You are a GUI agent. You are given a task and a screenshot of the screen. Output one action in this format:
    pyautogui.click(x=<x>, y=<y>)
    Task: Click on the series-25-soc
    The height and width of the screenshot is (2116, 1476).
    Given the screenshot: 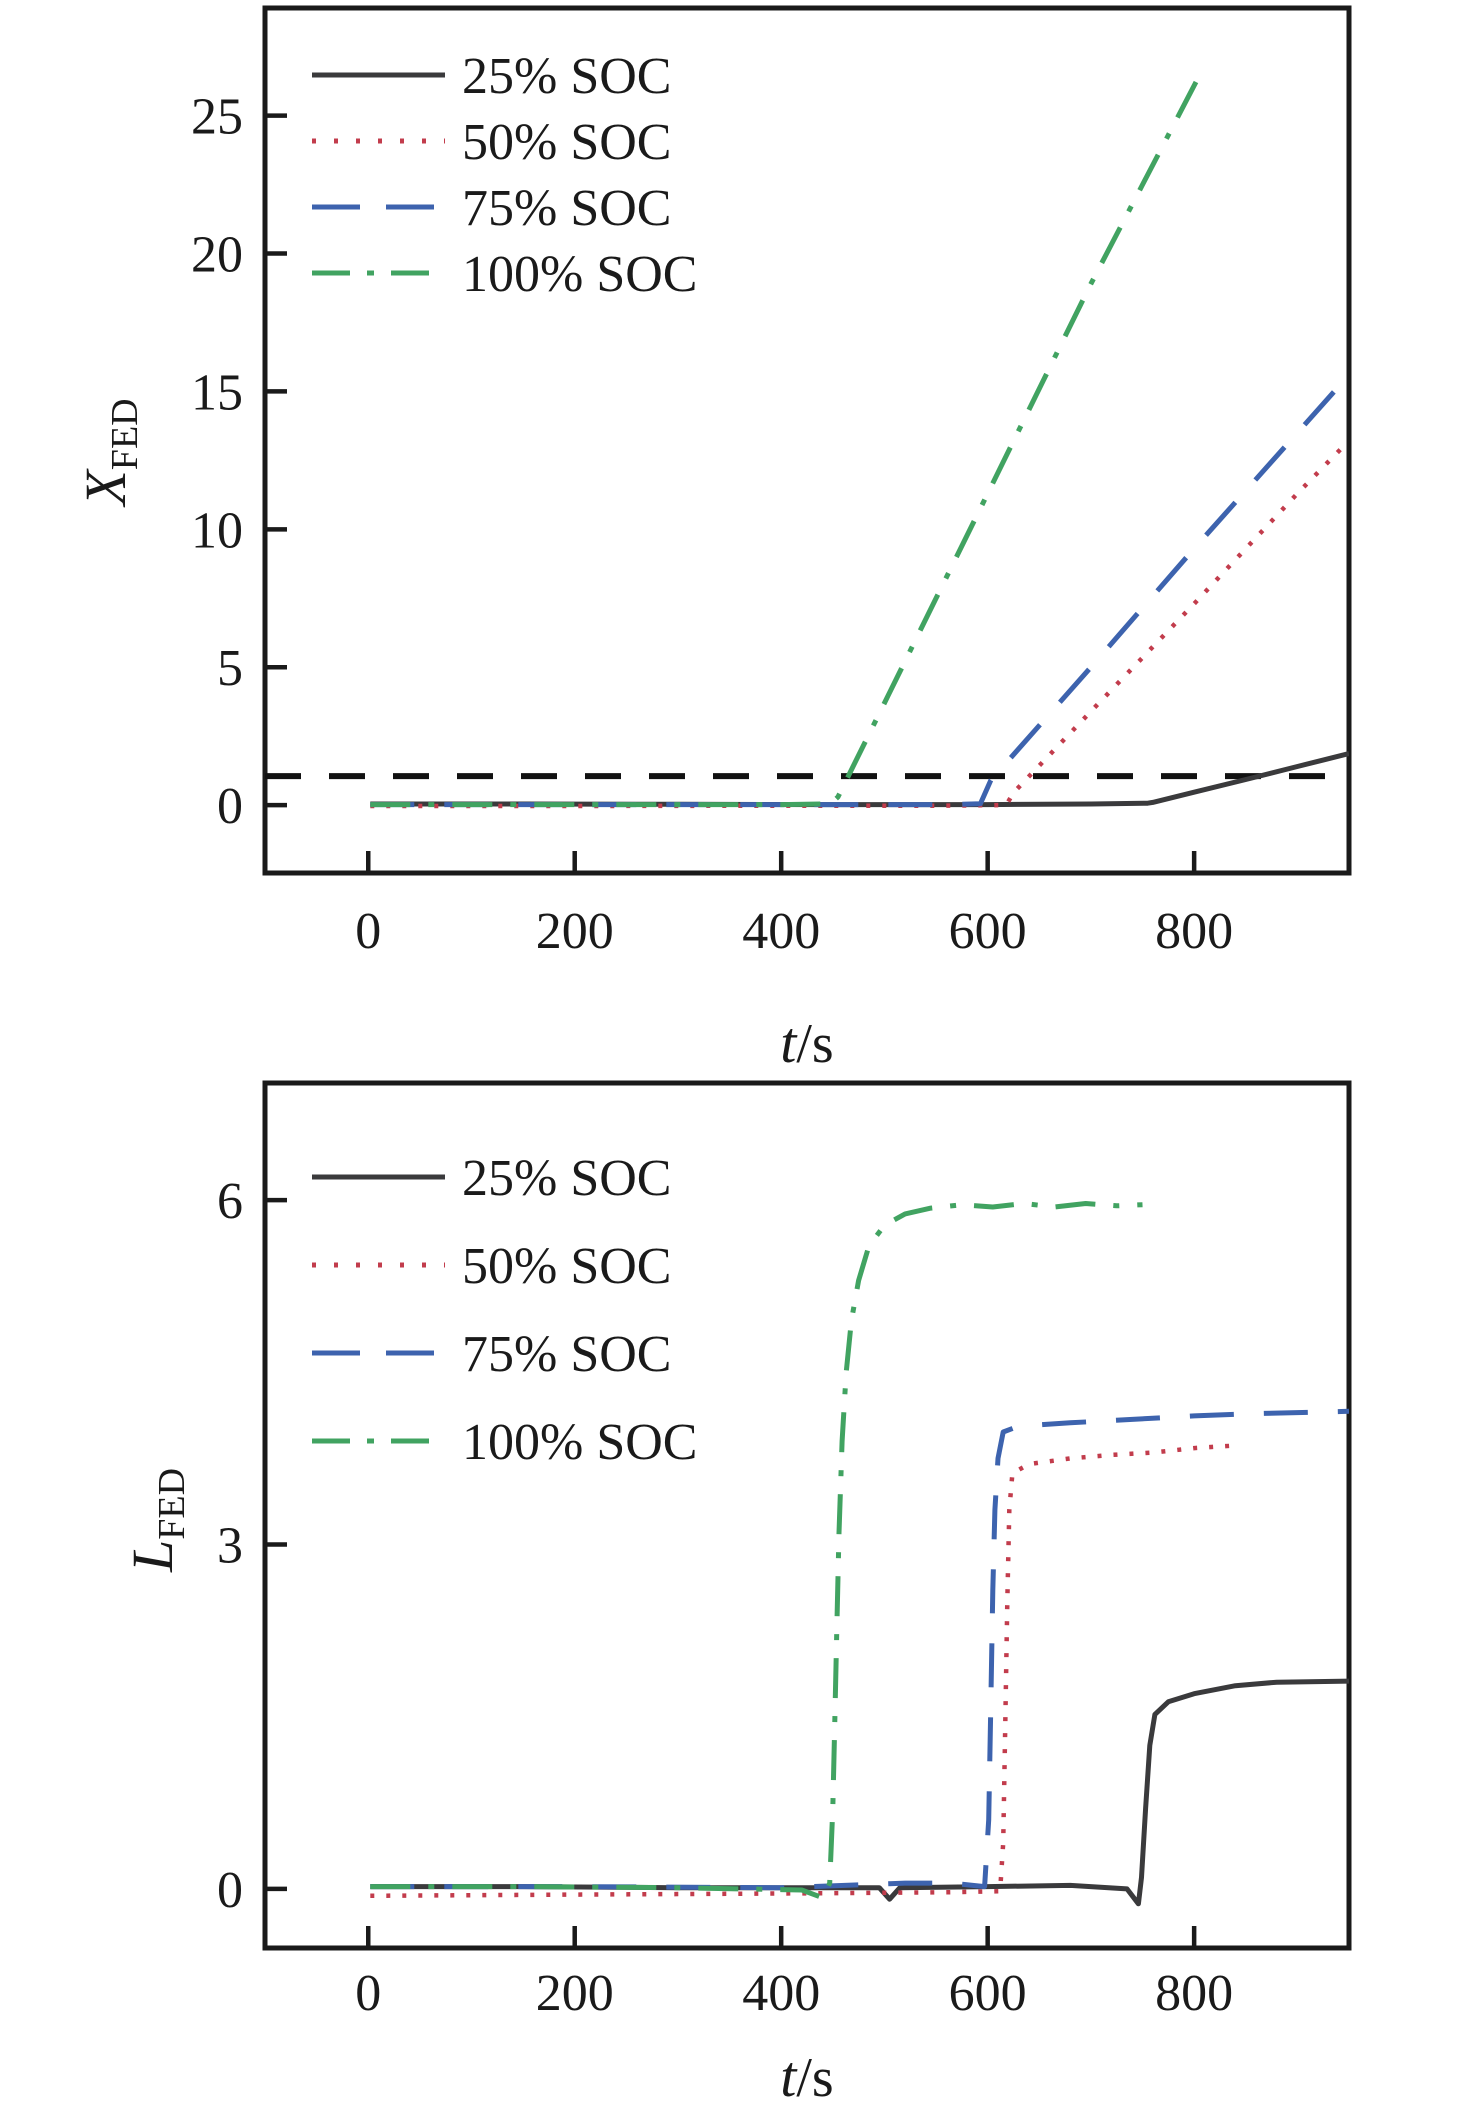 What is the action you would take?
    pyautogui.click(x=859, y=1792)
    